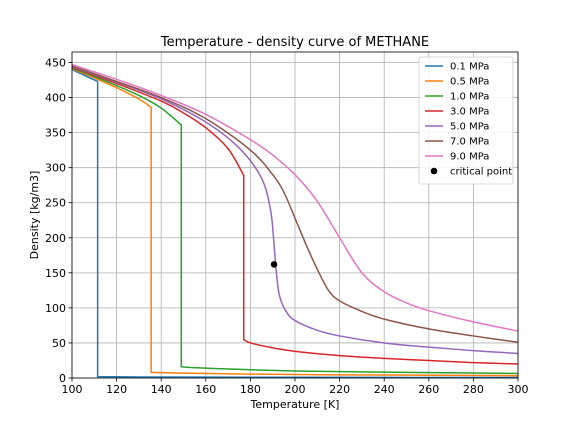 The width and height of the screenshot is (576, 432). I want to click on legend-label-2: 1.0 MPa, so click(469, 97).